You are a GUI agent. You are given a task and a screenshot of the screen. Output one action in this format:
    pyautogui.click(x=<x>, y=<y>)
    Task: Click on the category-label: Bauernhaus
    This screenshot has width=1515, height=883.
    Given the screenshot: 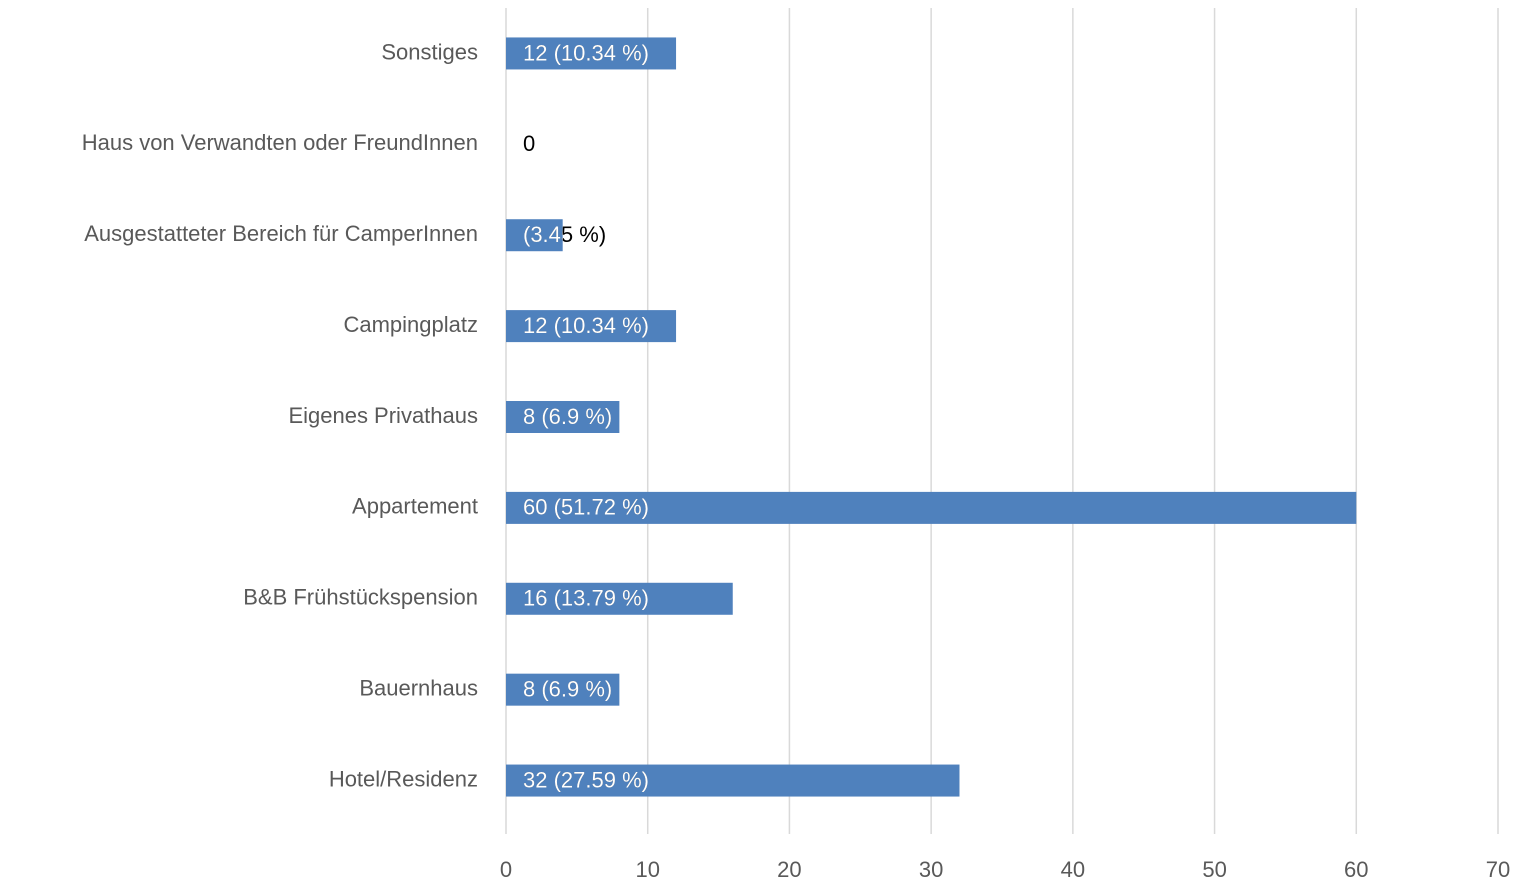 What is the action you would take?
    pyautogui.click(x=418, y=687)
    